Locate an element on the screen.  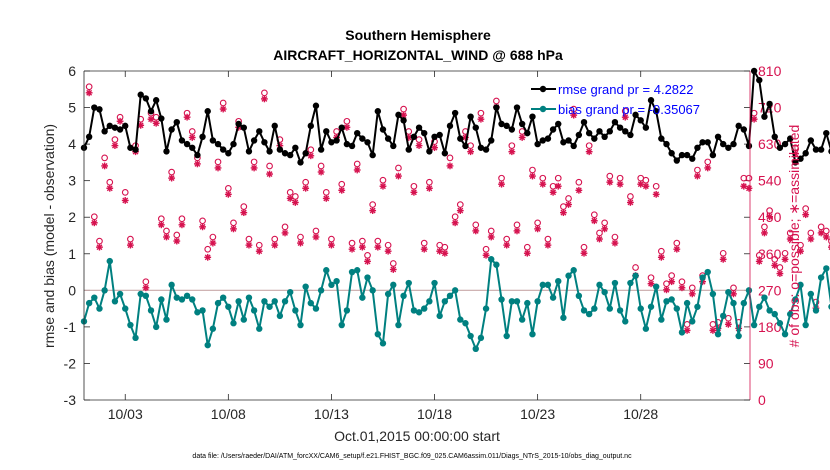
y2-tick-label: 360 is located at coordinates (770, 254).